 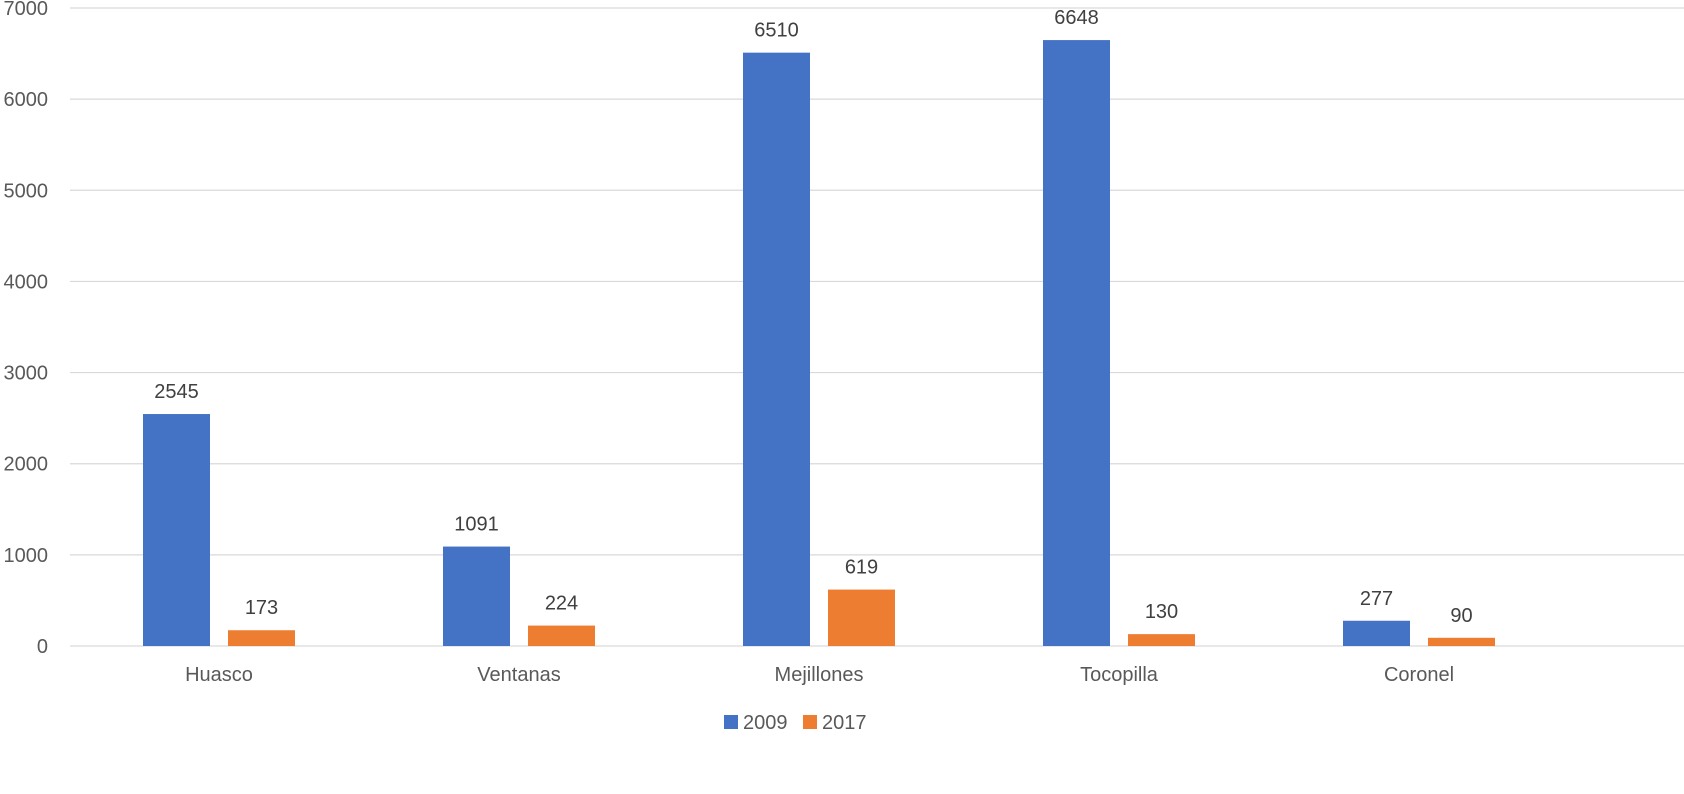 What do you see at coordinates (1119, 675) in the screenshot?
I see `category-label: Tocopilla` at bounding box center [1119, 675].